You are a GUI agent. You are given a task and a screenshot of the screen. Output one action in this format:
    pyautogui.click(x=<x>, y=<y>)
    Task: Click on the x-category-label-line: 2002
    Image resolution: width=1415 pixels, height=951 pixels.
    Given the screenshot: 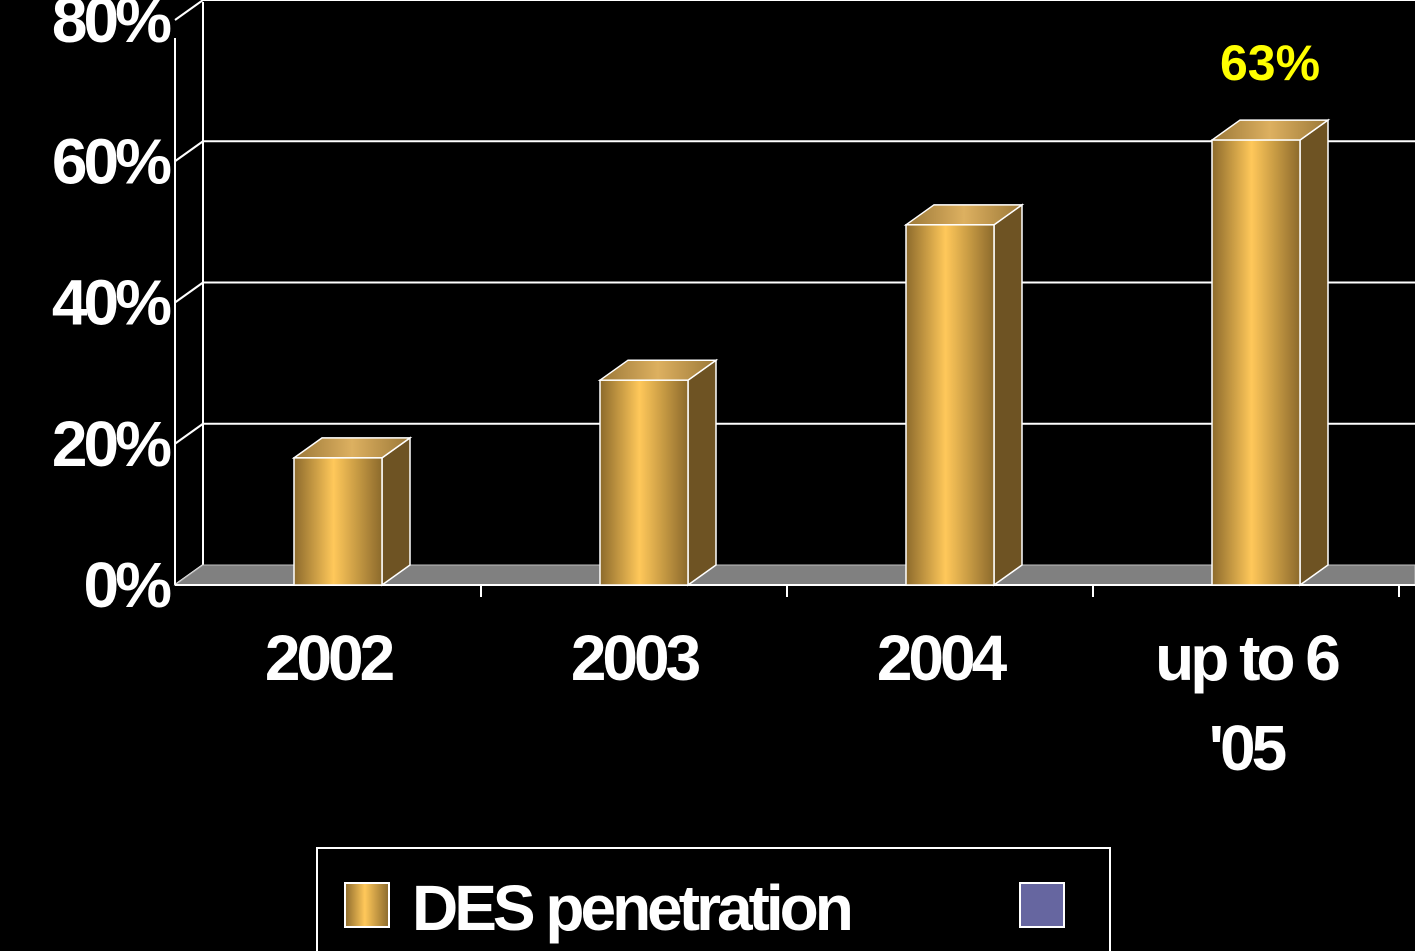 What is the action you would take?
    pyautogui.click(x=329, y=658)
    